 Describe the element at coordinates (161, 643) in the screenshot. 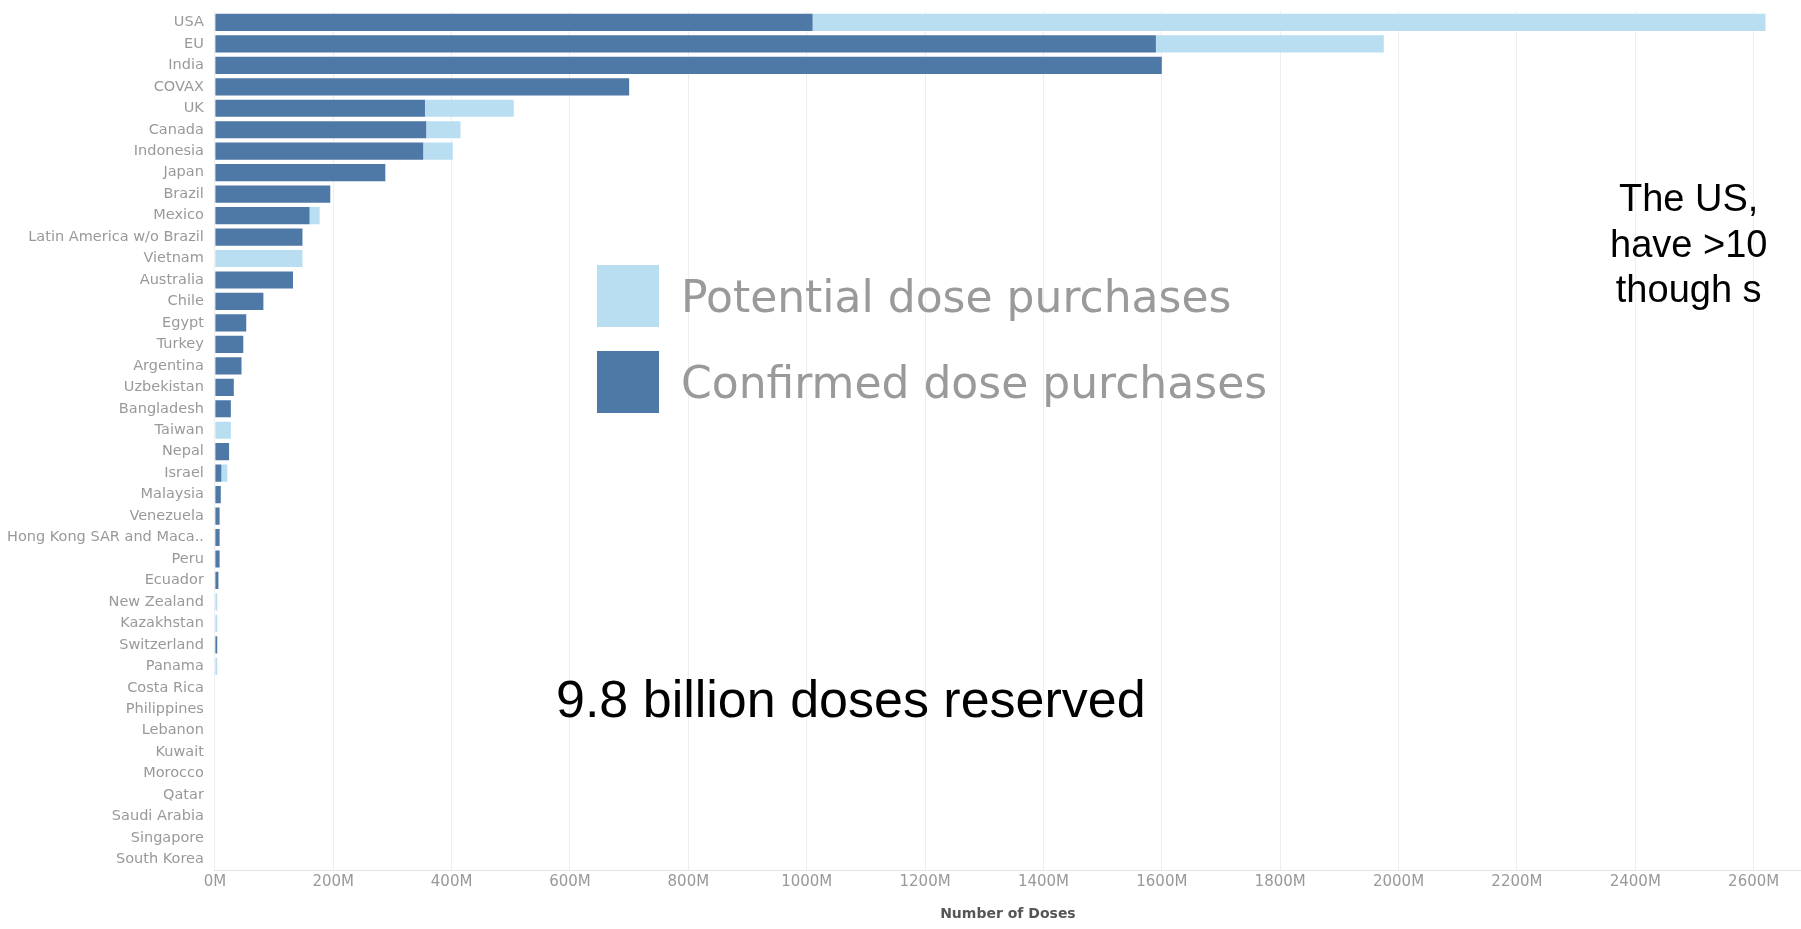

I see `y-tick-label: Switzerland` at that location.